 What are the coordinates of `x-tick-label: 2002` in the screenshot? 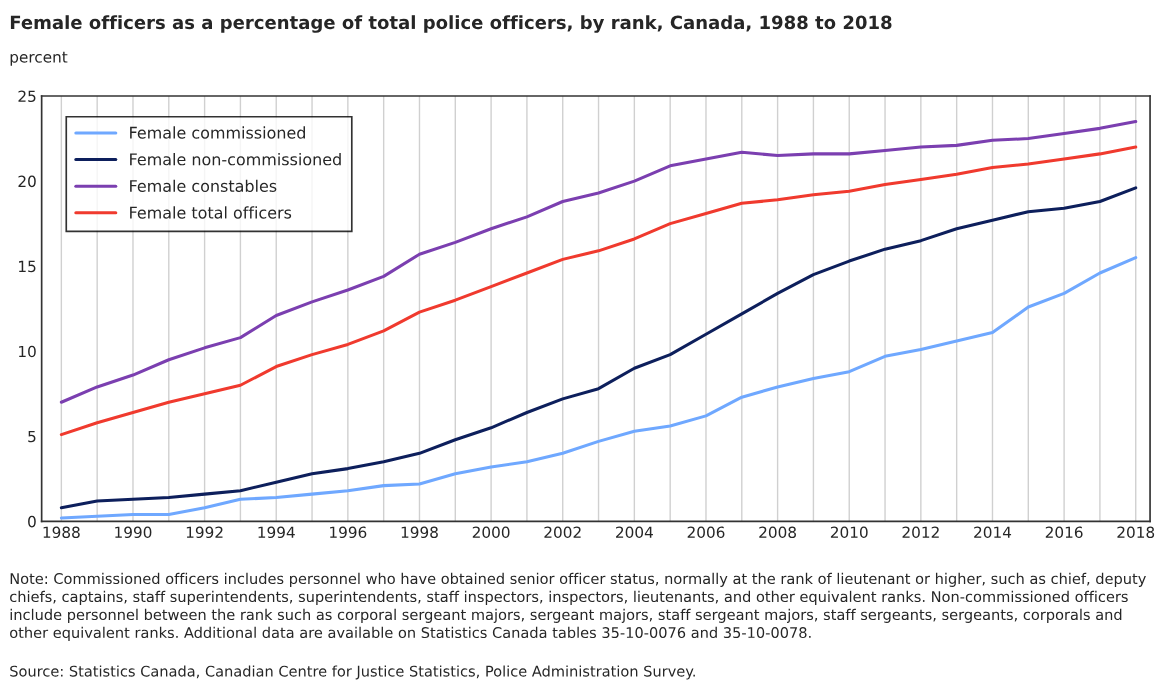 It's located at (562, 532).